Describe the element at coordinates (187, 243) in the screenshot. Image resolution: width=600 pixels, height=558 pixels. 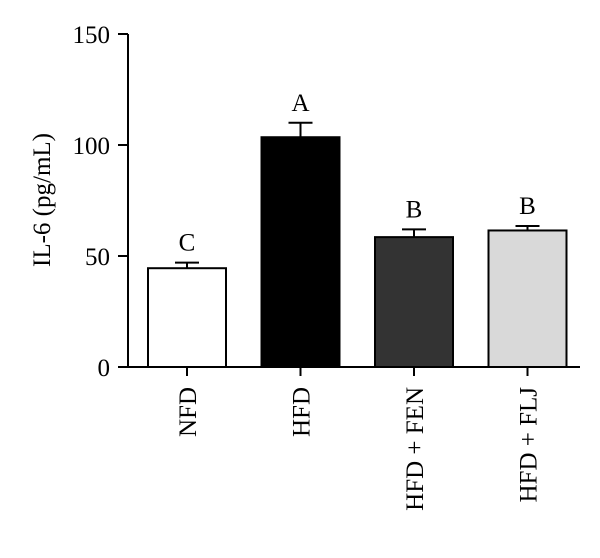
I see `significance-label: C` at that location.